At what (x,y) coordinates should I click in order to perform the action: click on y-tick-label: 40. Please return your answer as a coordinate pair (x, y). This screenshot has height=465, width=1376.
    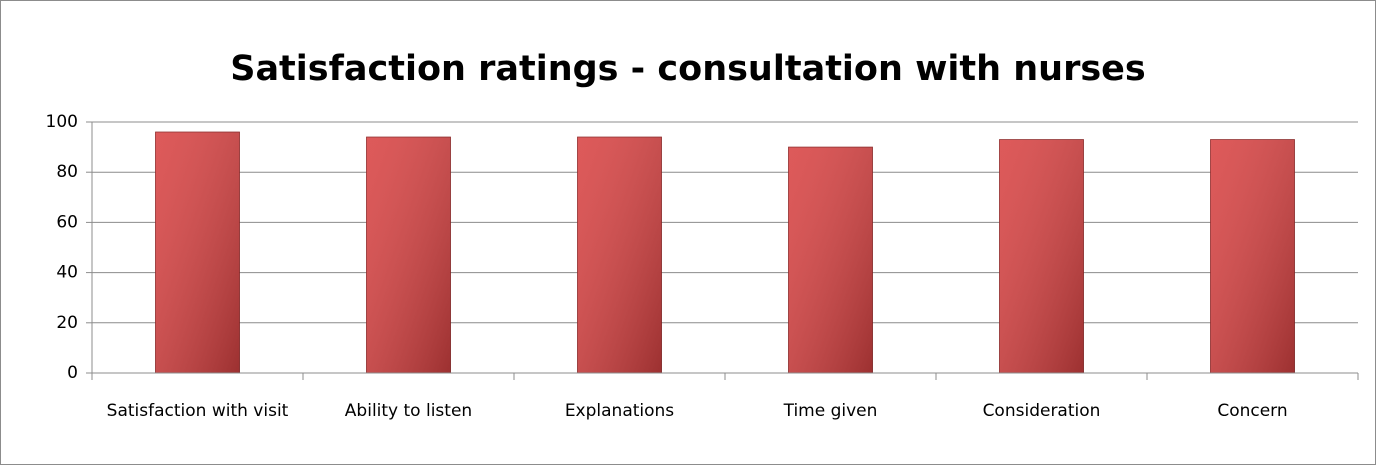
    Looking at the image, I should click on (67, 273).